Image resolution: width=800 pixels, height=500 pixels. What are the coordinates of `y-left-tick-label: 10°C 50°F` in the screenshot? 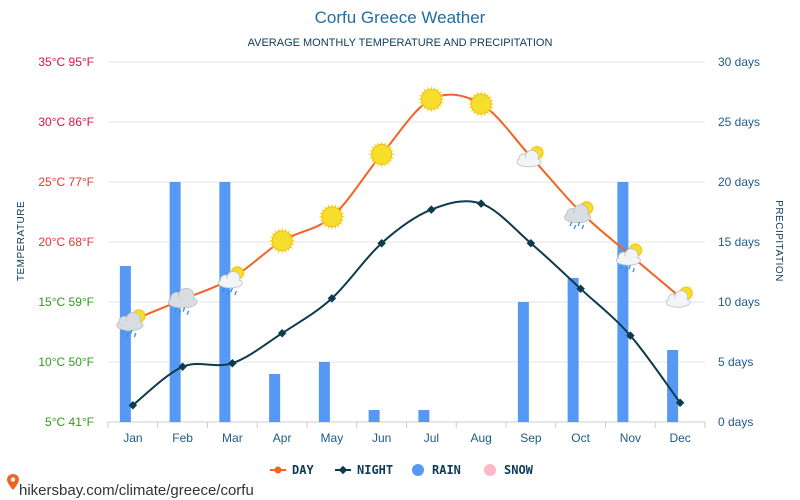 It's located at (66, 362).